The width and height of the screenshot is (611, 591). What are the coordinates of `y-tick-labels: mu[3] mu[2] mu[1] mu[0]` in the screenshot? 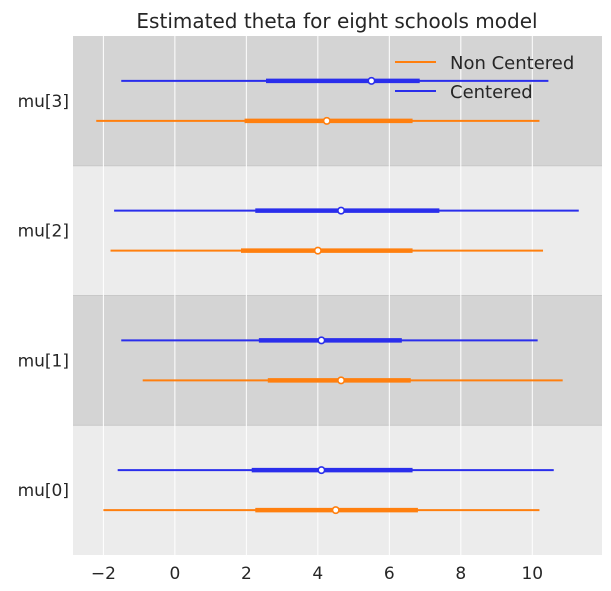 It's located at (43, 296).